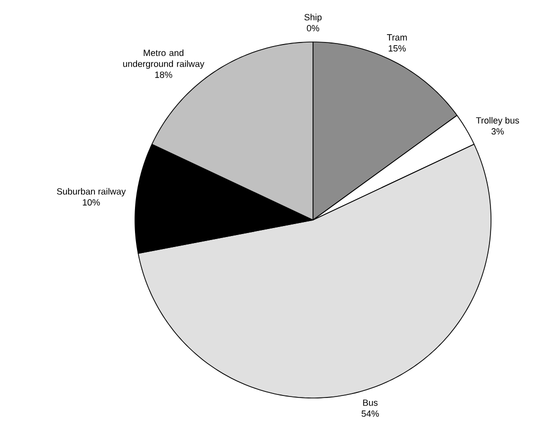 Image resolution: width=543 pixels, height=428 pixels. I want to click on slice-label: Bus, so click(370, 403).